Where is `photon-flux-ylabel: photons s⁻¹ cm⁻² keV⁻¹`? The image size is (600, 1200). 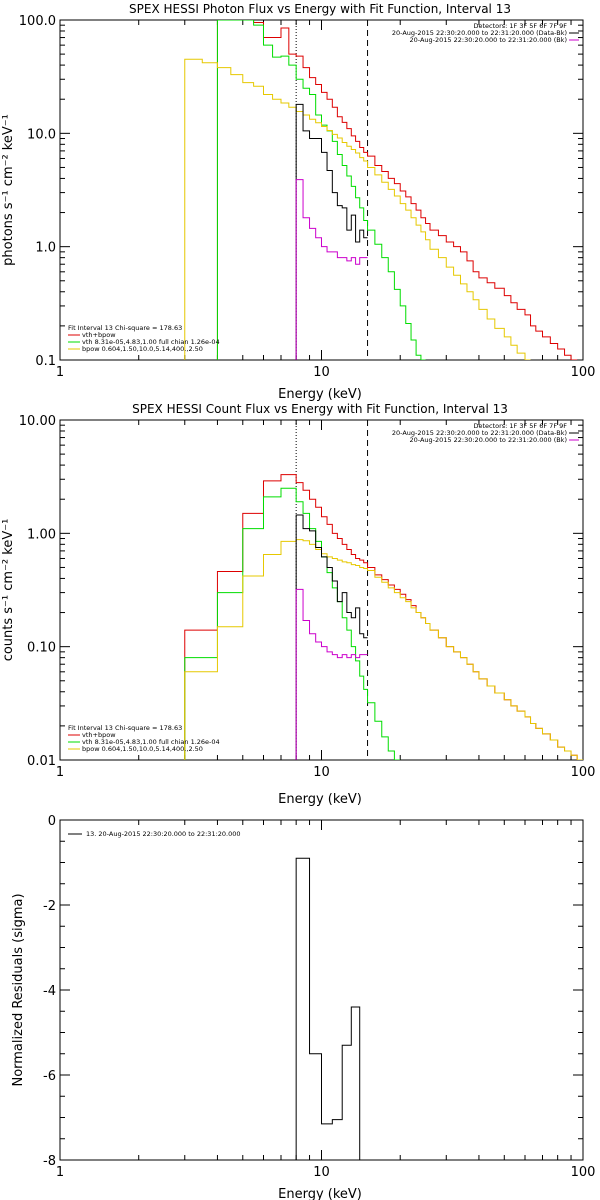
photon-flux-ylabel: photons s⁻¹ cm⁻² keV⁻¹ is located at coordinates (8, 190).